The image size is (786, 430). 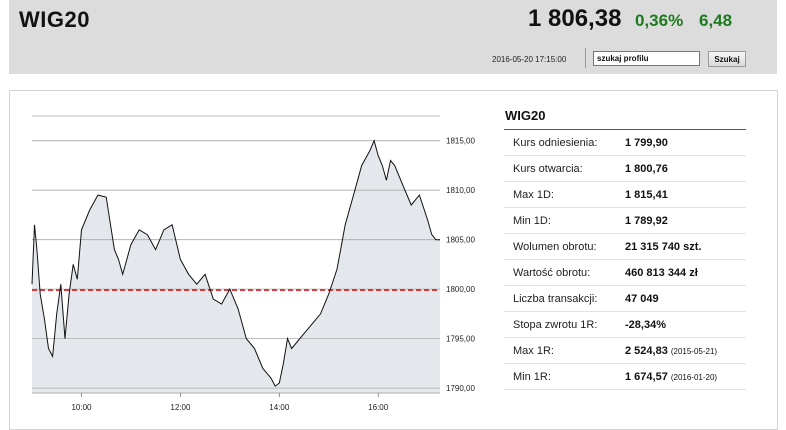 What do you see at coordinates (532, 376) in the screenshot?
I see `stats-label: Min 1R:` at bounding box center [532, 376].